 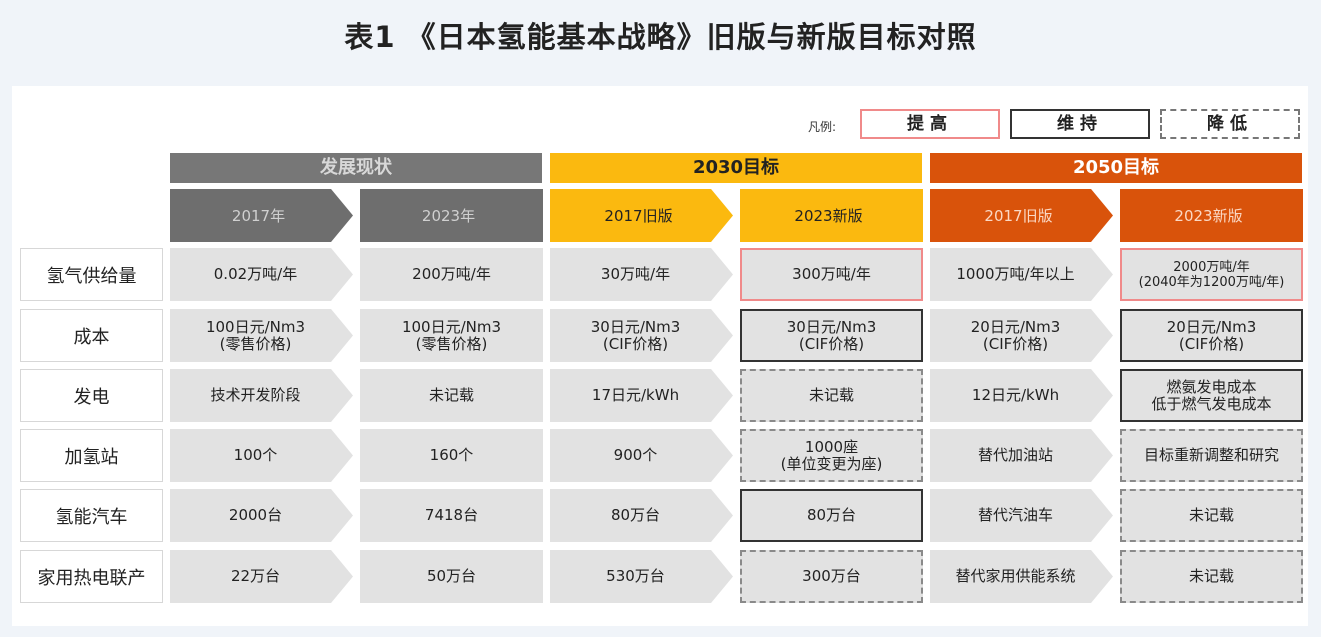 What do you see at coordinates (1015, 455) in the screenshot?
I see `cell-text: 替代加油站` at bounding box center [1015, 455].